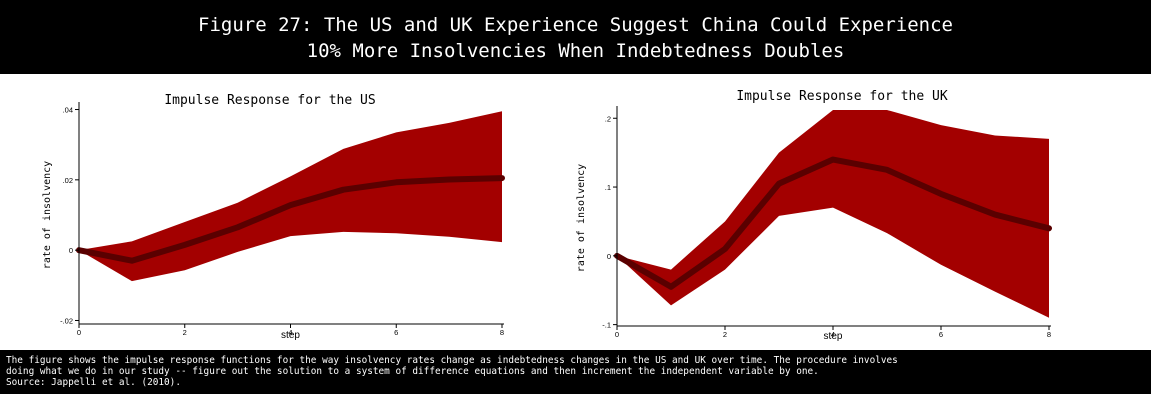  I want to click on chart-title: Impulse Response for the US, so click(269, 100).